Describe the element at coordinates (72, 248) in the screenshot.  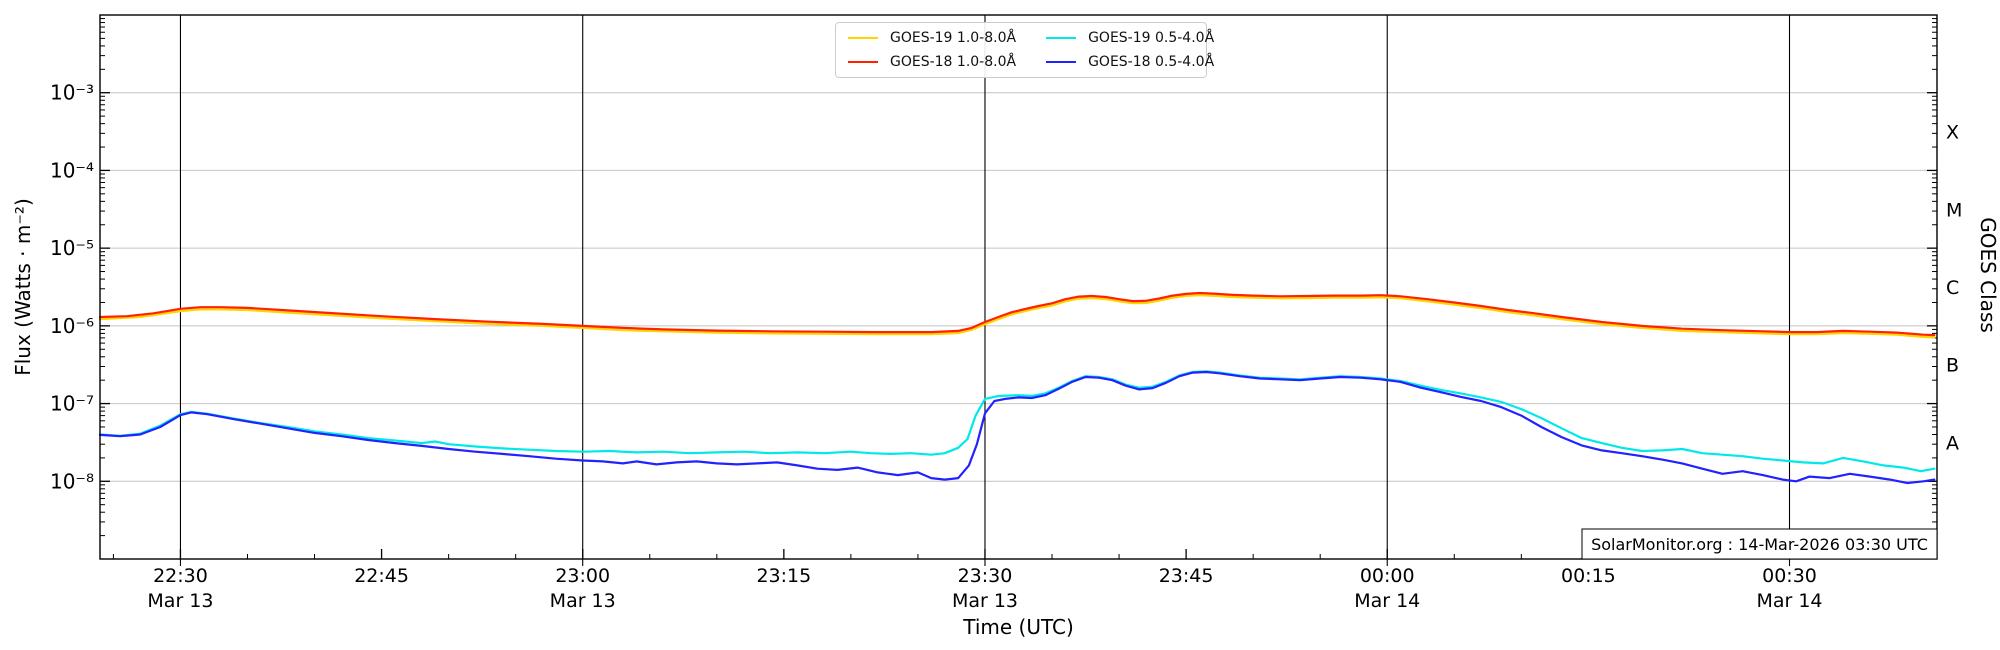
I see `y-tick-label: 10⁻⁵` at that location.